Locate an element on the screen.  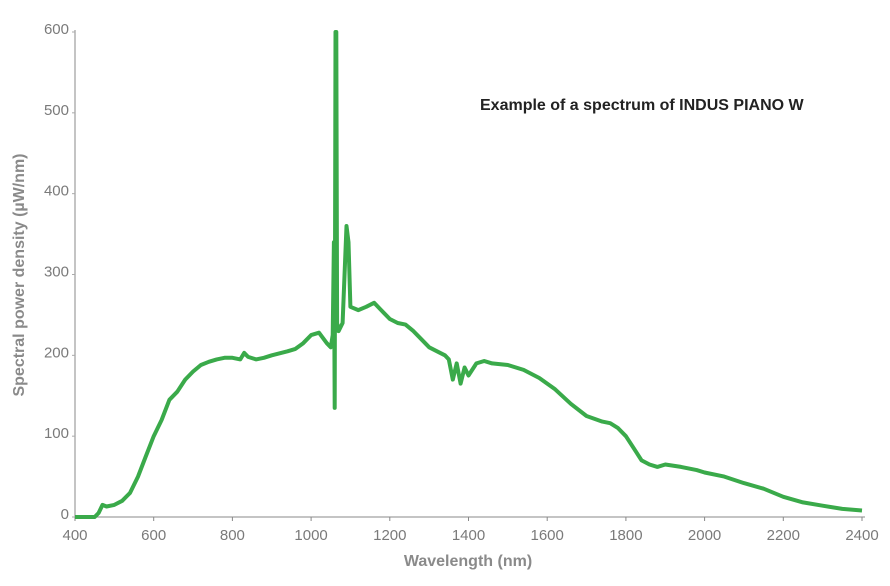
x-tick-label: 1800 is located at coordinates (625, 535).